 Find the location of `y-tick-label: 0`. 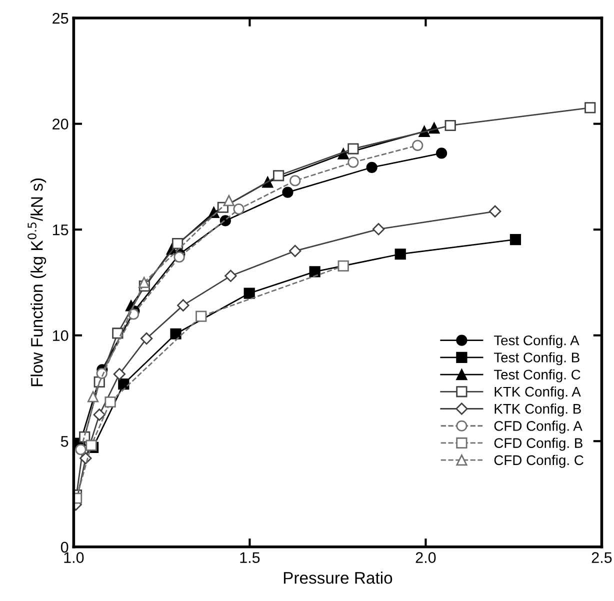

y-tick-label: 0 is located at coordinates (64, 547).